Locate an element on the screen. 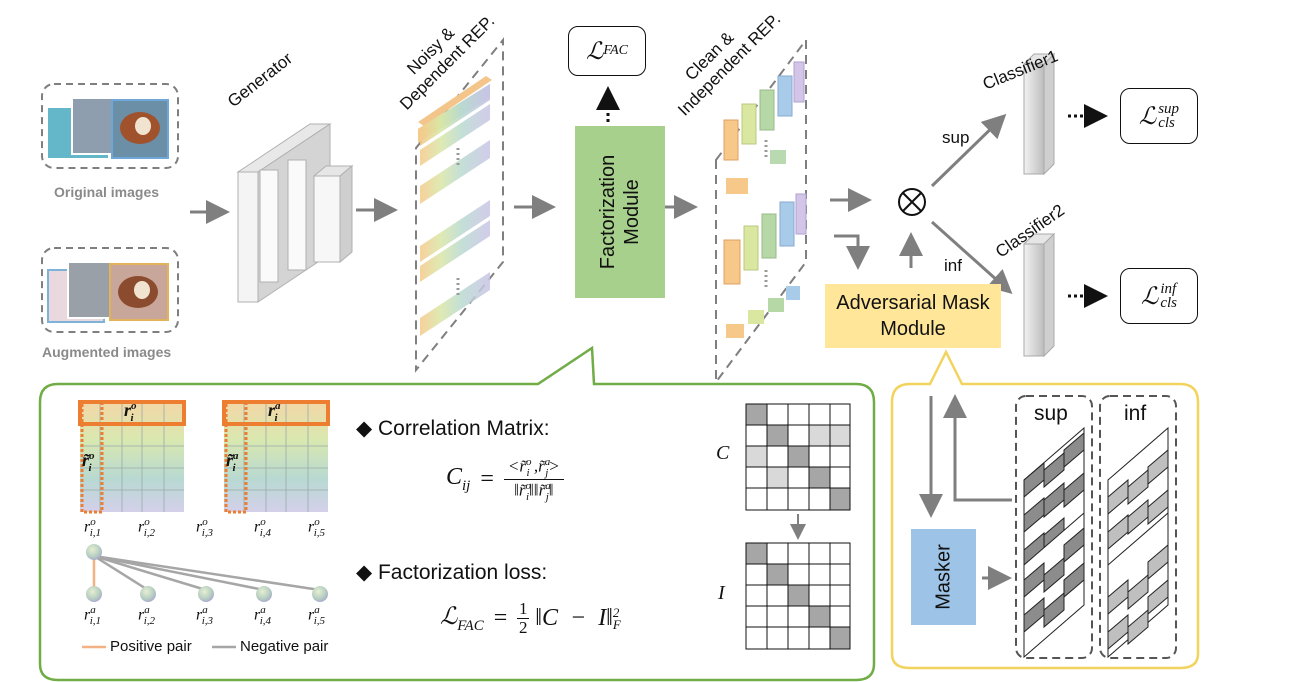 The height and width of the screenshot is (682, 1294). noisy-rep-frame is located at coordinates (459, 205).